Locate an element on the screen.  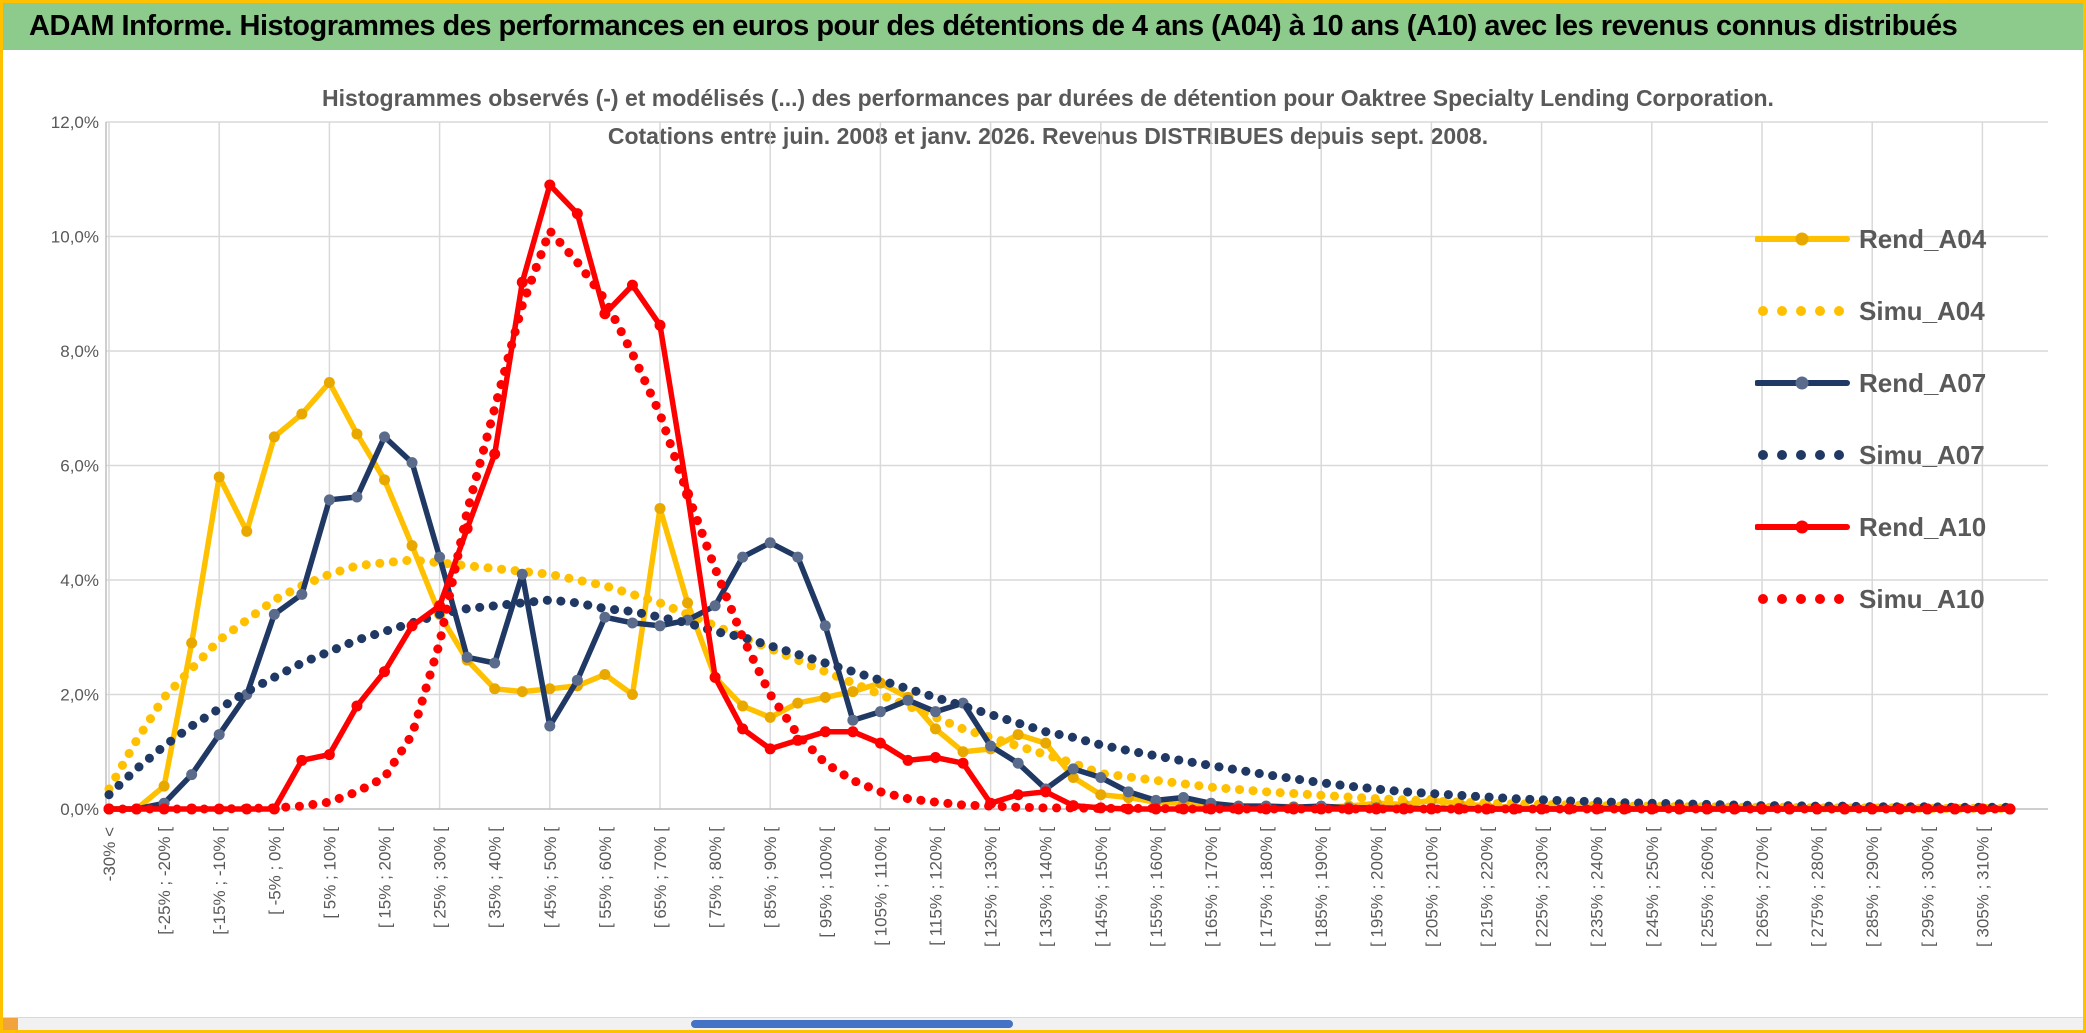
y-axis-tick-label: 10,0% is located at coordinates (75, 237).